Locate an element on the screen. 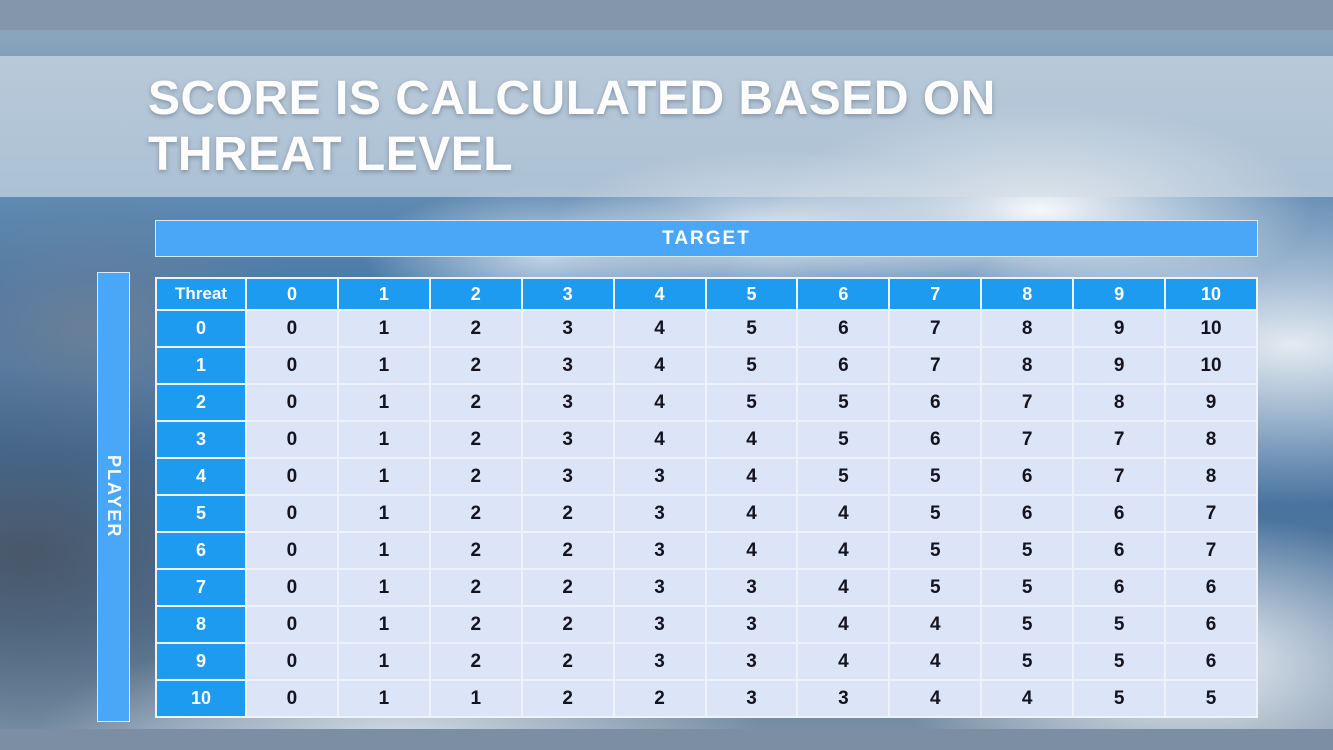 This screenshot has width=1333, height=750. score-cell-9-9: 5 is located at coordinates (1119, 661).